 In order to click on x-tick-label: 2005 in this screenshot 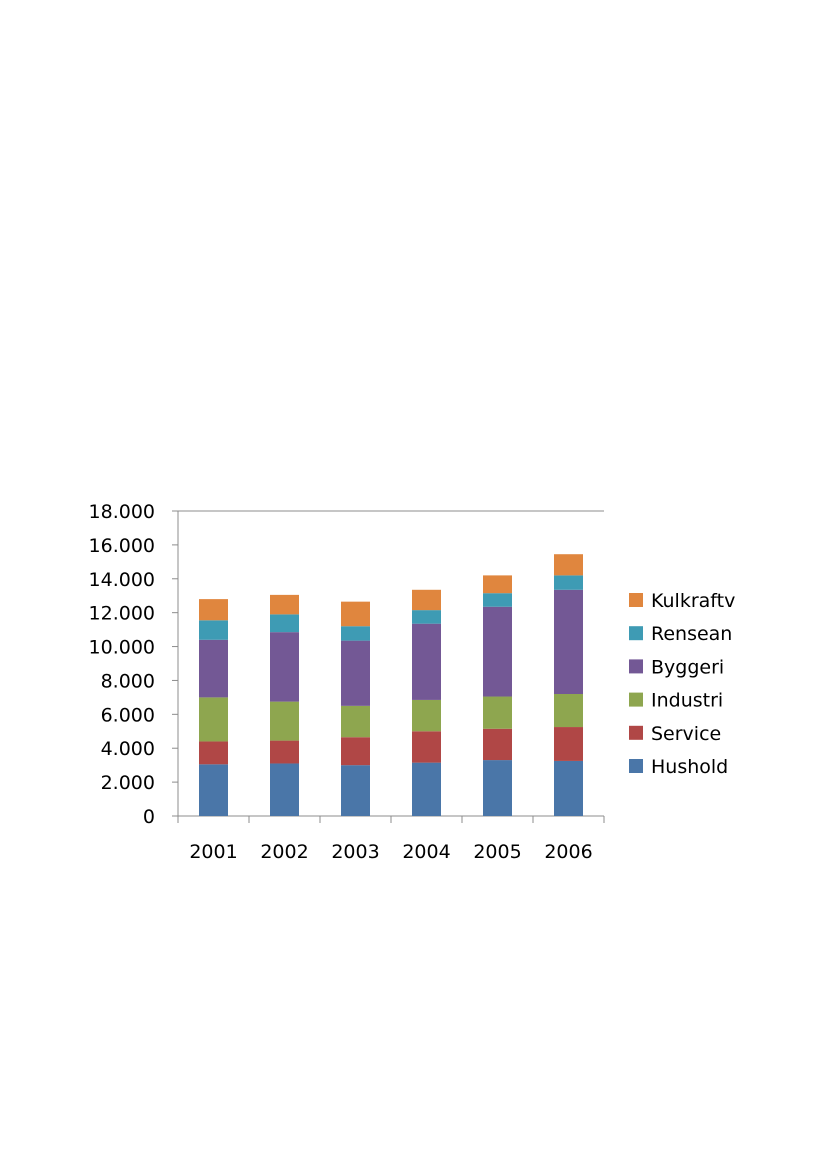, I will do `click(497, 852)`.